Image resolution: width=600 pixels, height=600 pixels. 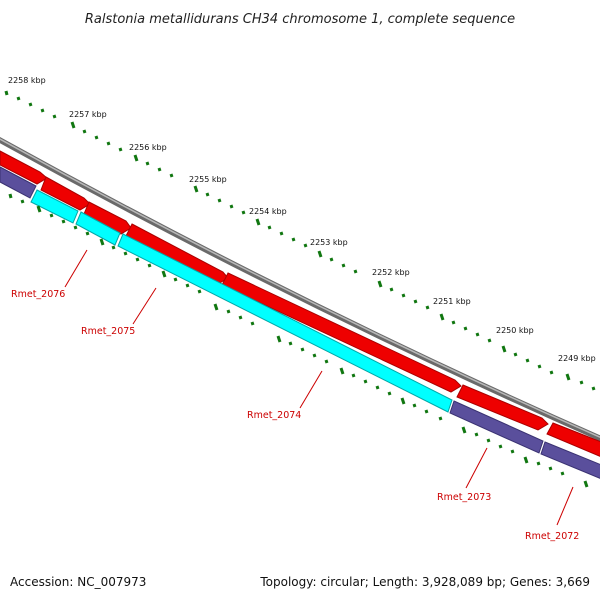 What do you see at coordinates (391, 272) in the screenshot?
I see `tick-label: 2252 kbp` at bounding box center [391, 272].